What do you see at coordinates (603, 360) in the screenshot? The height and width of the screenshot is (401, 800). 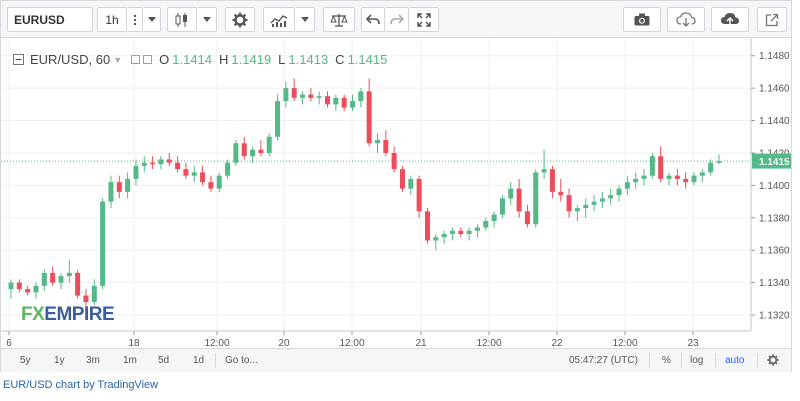 I see `utc-clock: 05:47:27 (UTC)` at bounding box center [603, 360].